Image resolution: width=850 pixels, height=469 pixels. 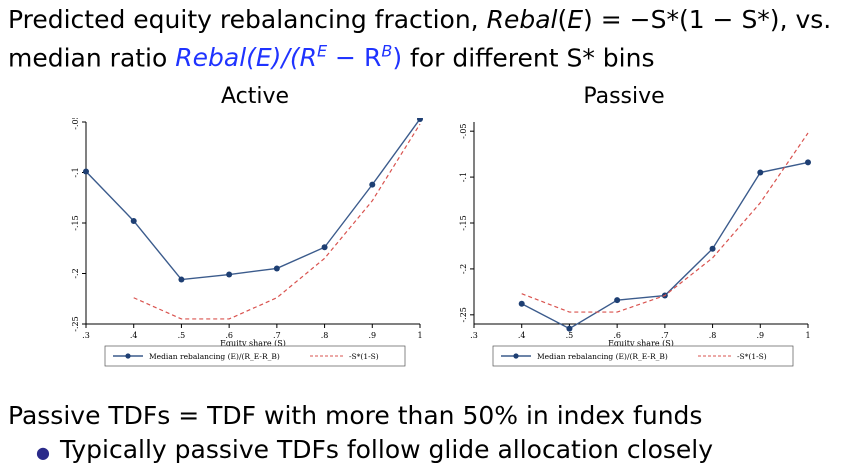 I want to click on heading-math-ratio: Rebal(E)/(R, so click(x=246, y=58).